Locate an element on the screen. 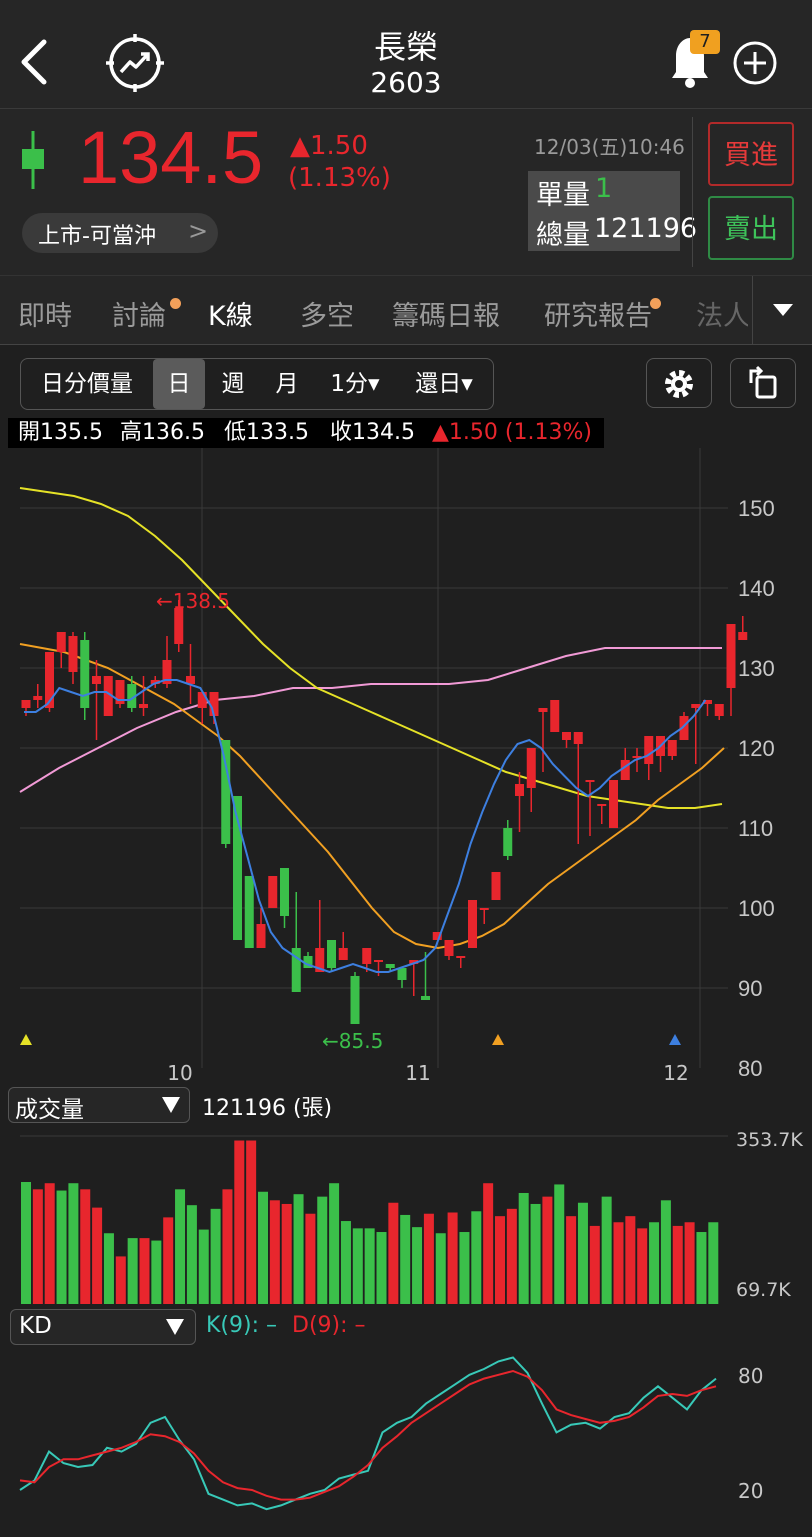  indicator-dropdown-volume: 成交量 is located at coordinates (99, 1105).